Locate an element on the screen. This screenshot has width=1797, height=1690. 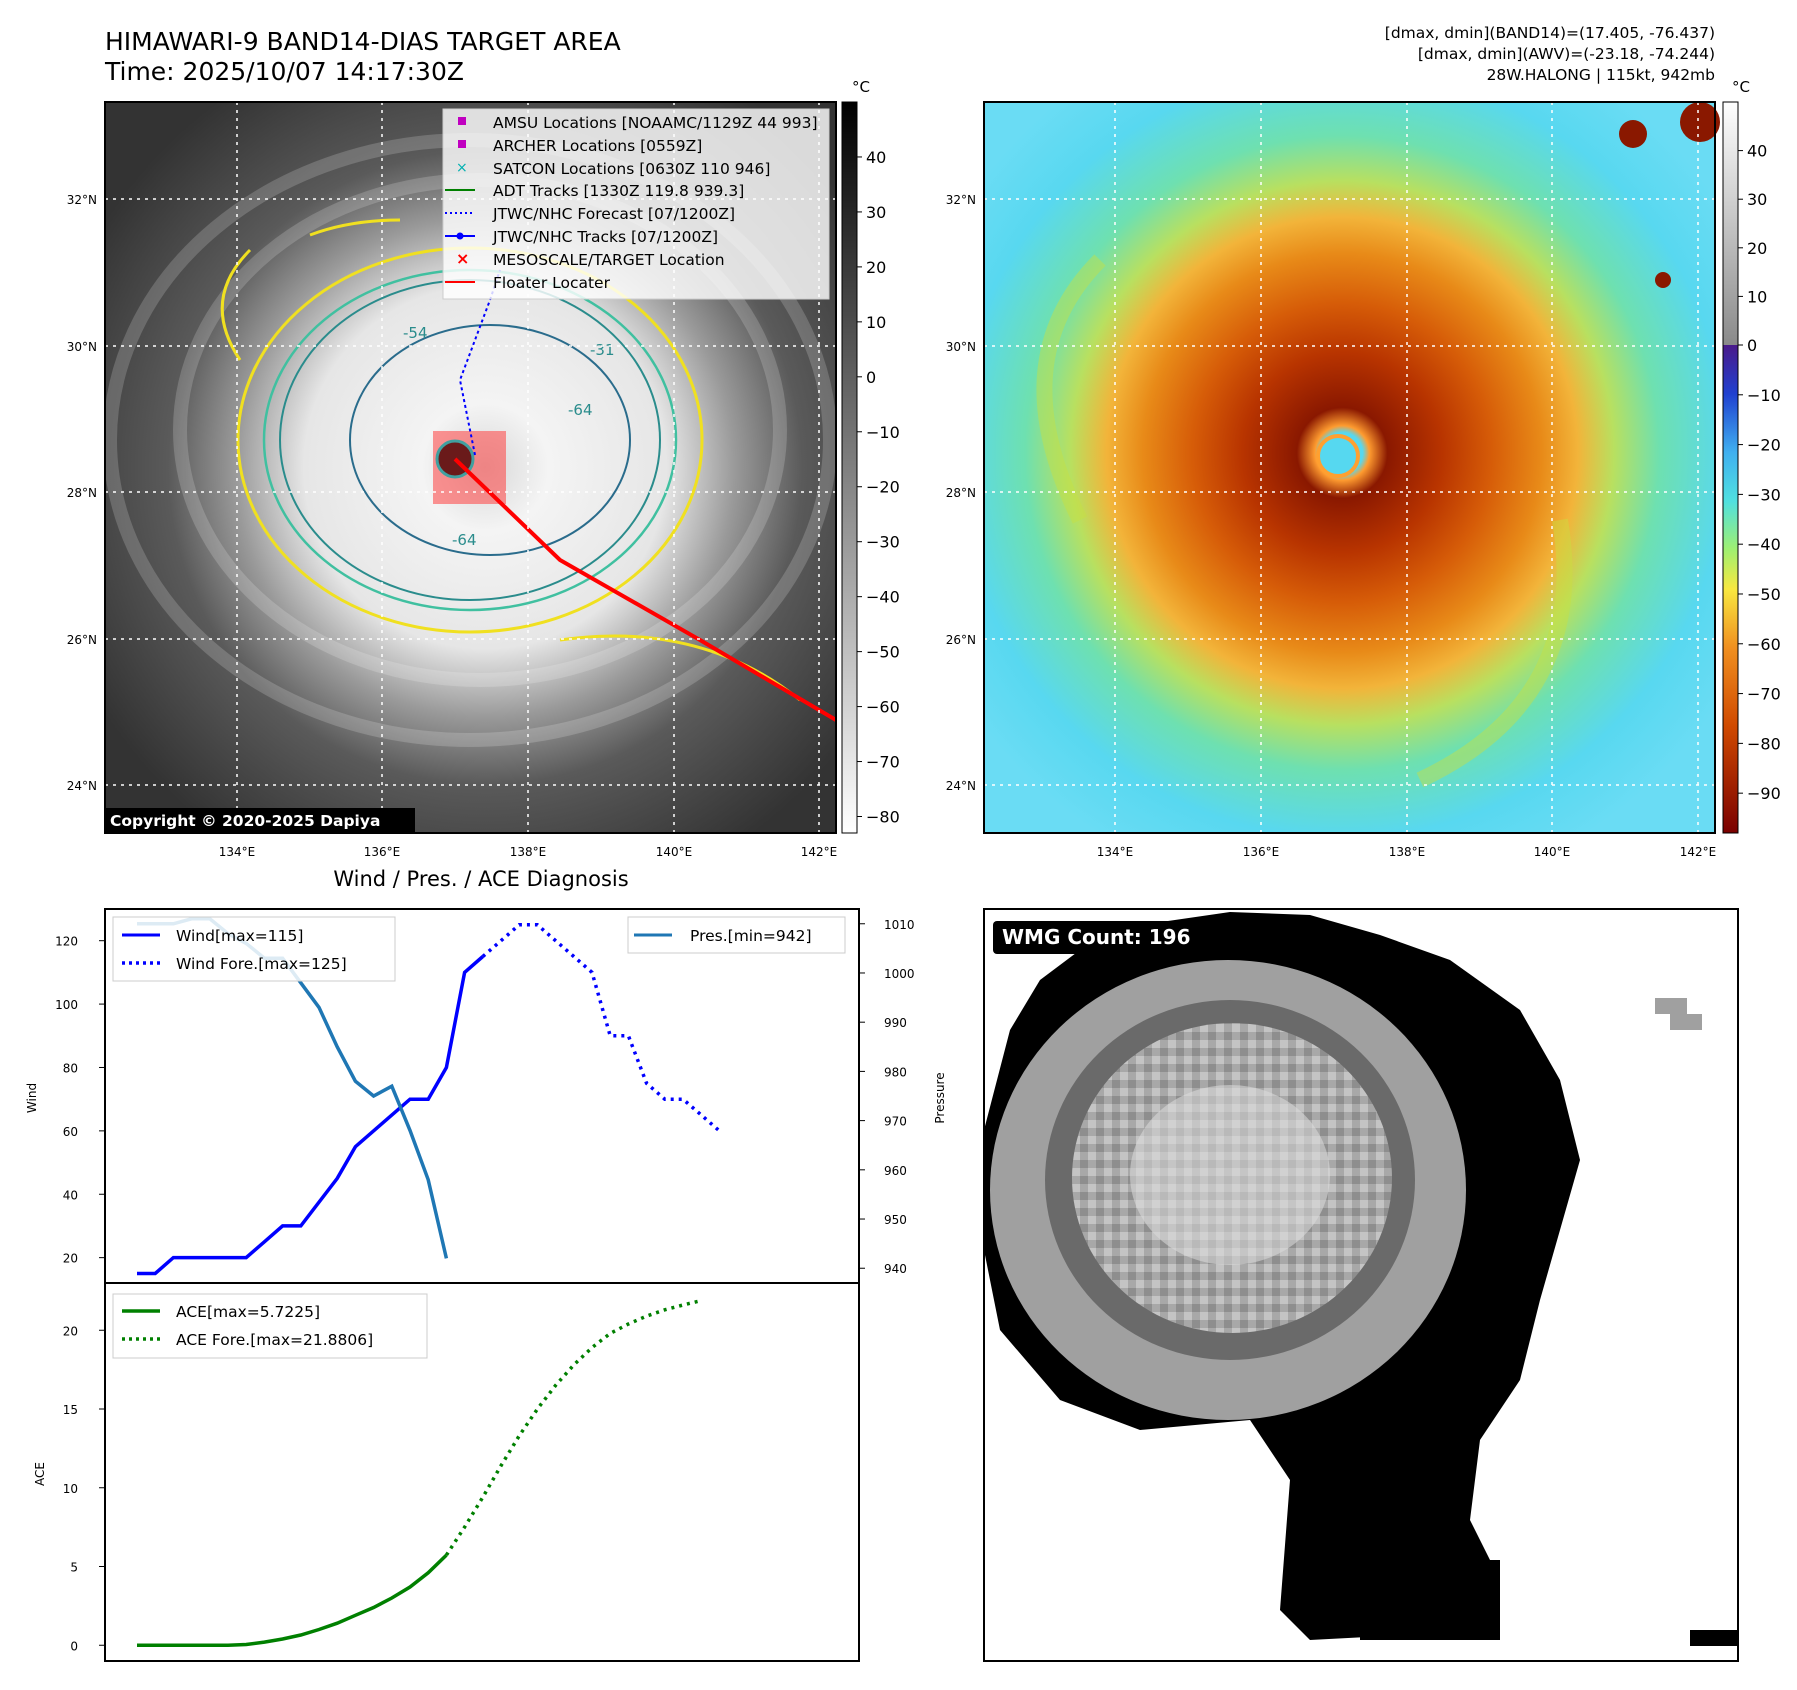
wind-pres-legend-left: Wind[max=115] Wind Fore.[max=125] is located at coordinates (254, 949).